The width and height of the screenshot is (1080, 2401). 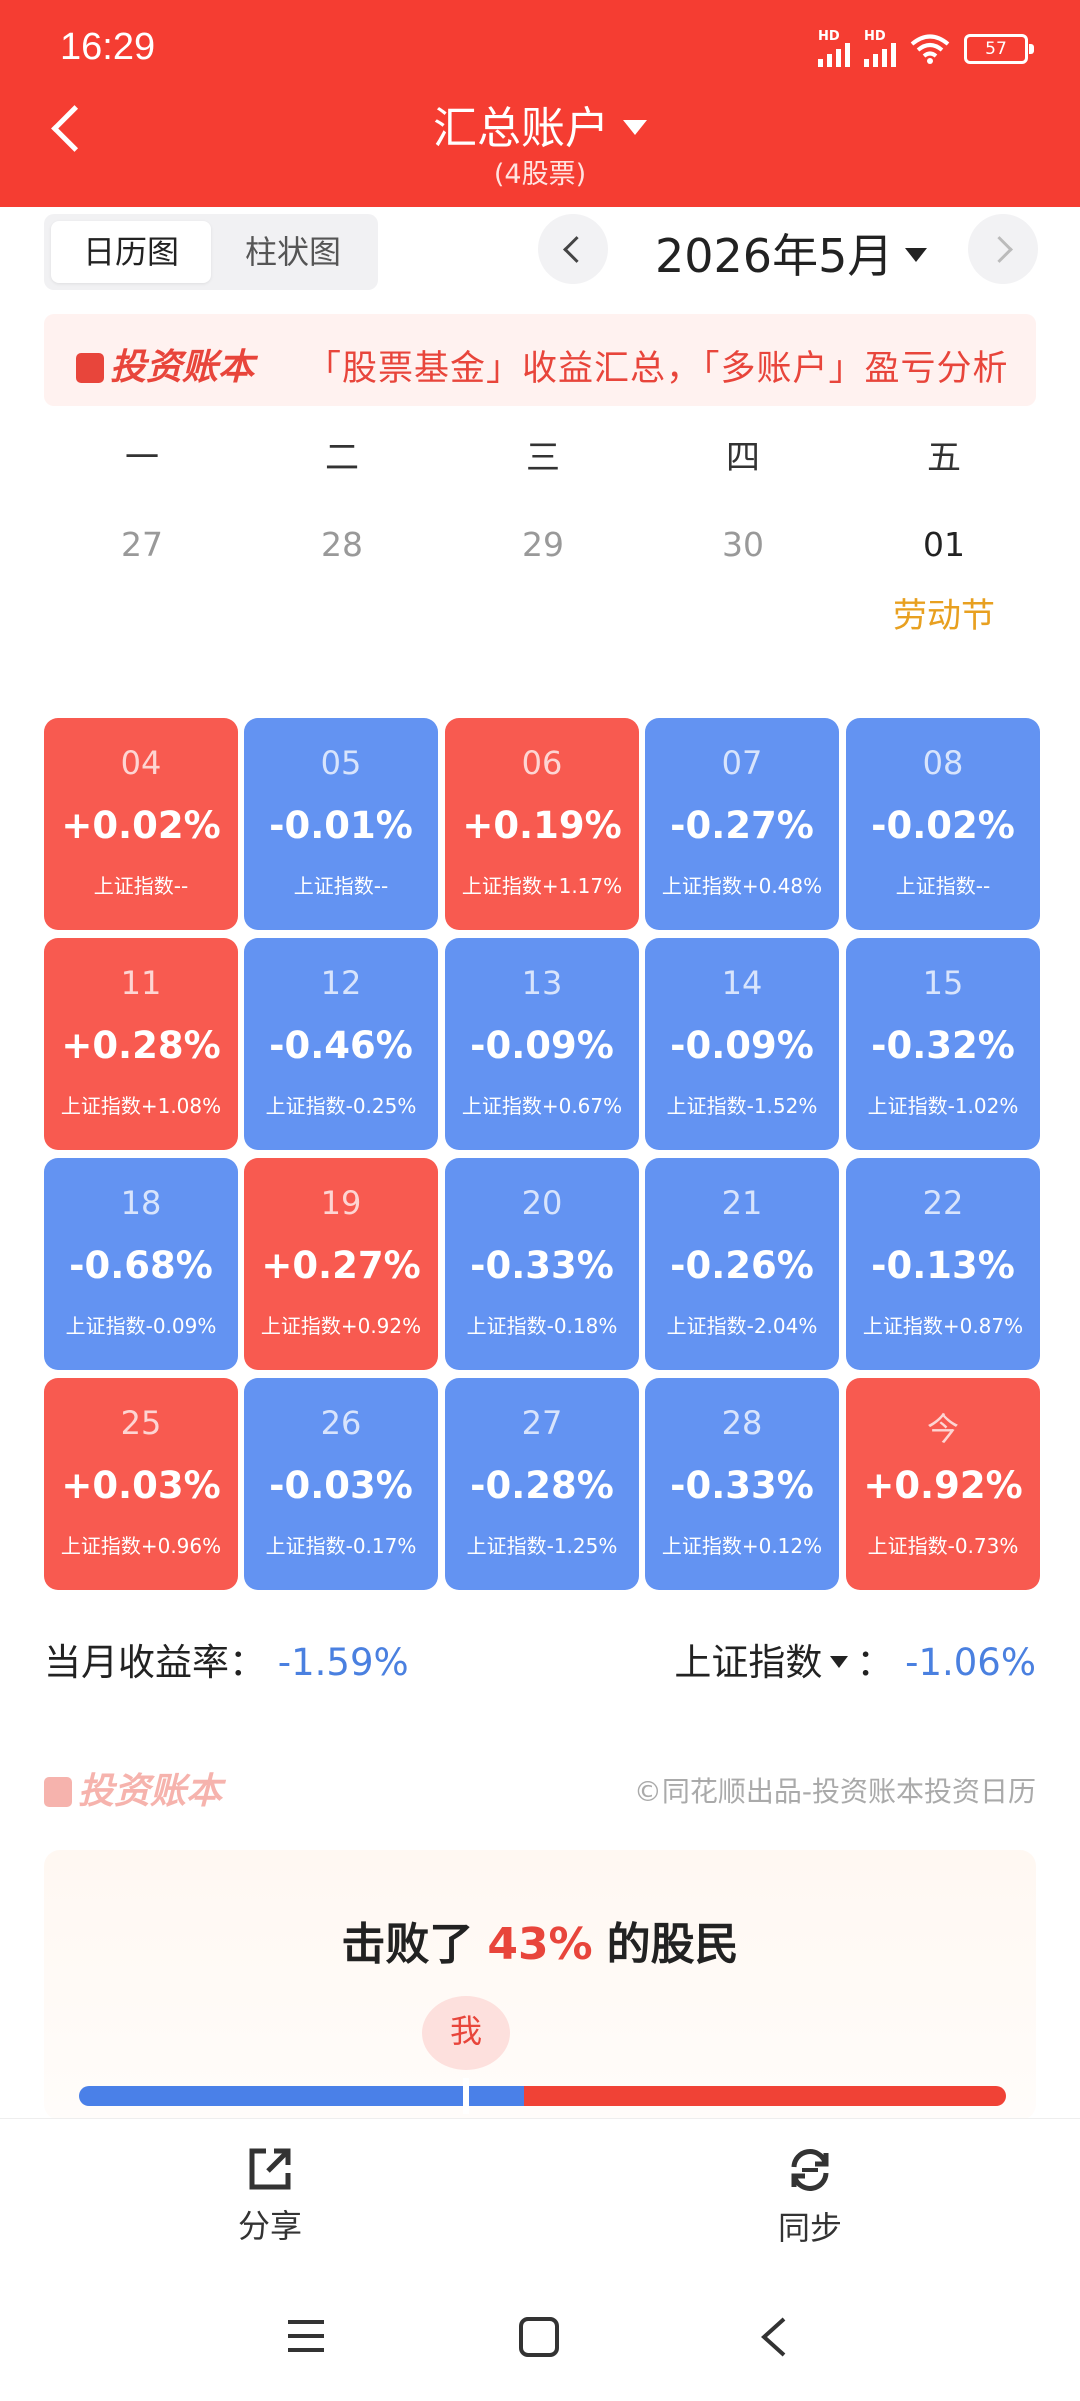 I want to click on day-return: +0.27%, so click(x=341, y=1265).